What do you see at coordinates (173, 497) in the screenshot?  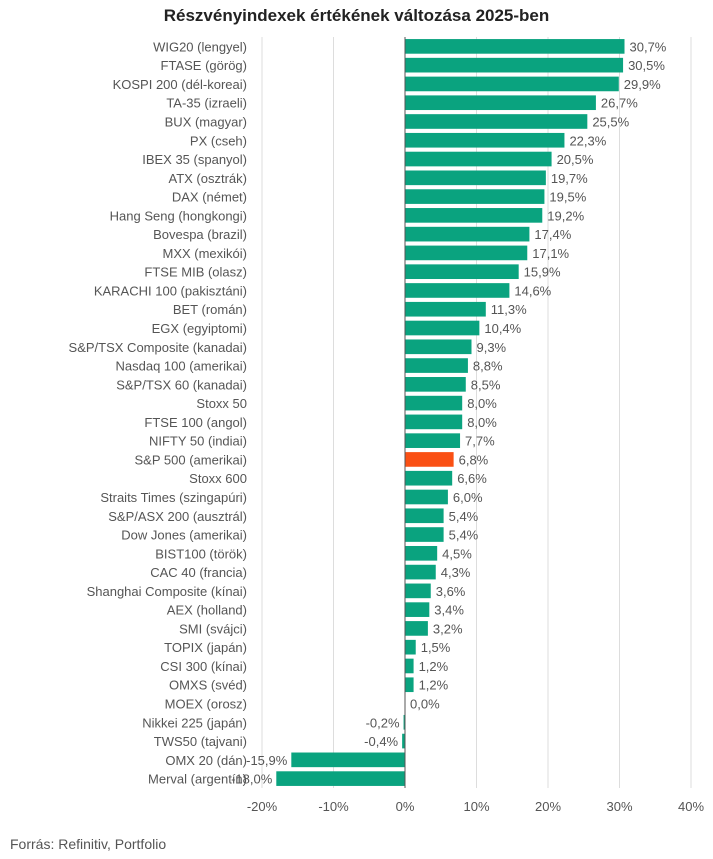 I see `category-label: Straits Times (szingapúri)` at bounding box center [173, 497].